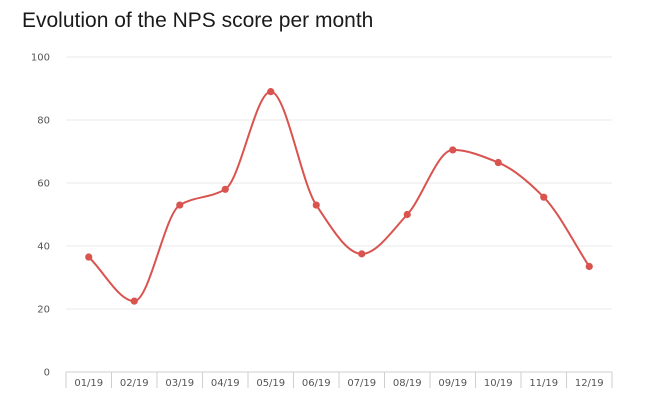 Image resolution: width=650 pixels, height=405 pixels. Describe the element at coordinates (225, 383) in the screenshot. I see `x-tick-label-04-19: 04/19` at that location.